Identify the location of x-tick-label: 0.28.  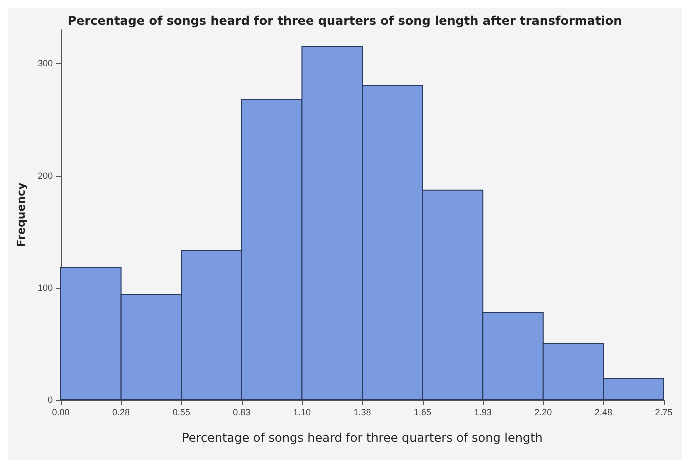
(121, 413).